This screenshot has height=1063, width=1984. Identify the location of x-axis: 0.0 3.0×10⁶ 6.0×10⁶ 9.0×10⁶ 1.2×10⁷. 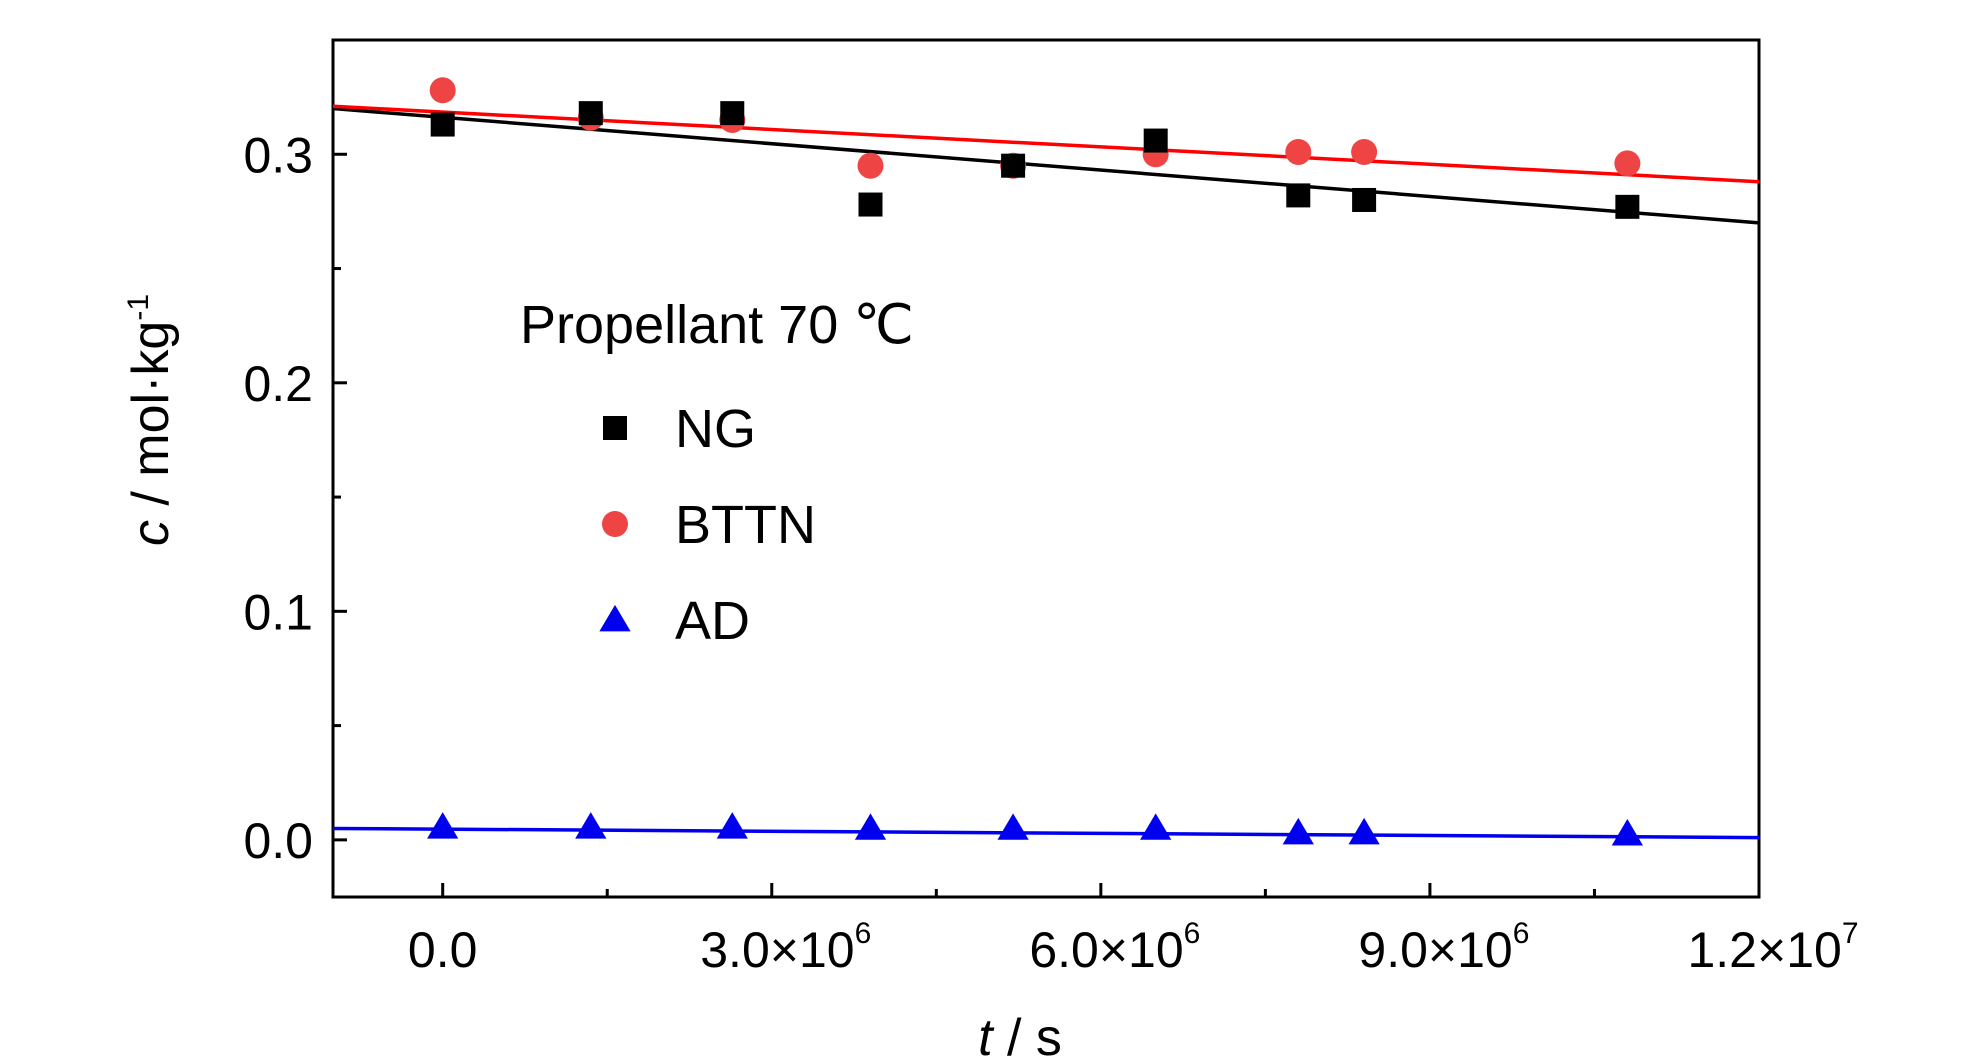
(1133, 930).